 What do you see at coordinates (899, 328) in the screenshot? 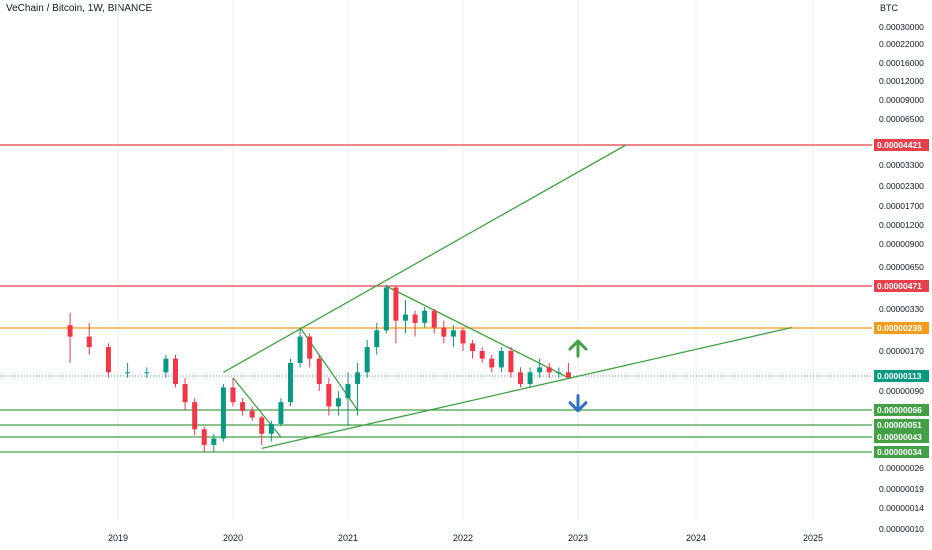
I see `level-label-0.00000238: 0.00000238` at bounding box center [899, 328].